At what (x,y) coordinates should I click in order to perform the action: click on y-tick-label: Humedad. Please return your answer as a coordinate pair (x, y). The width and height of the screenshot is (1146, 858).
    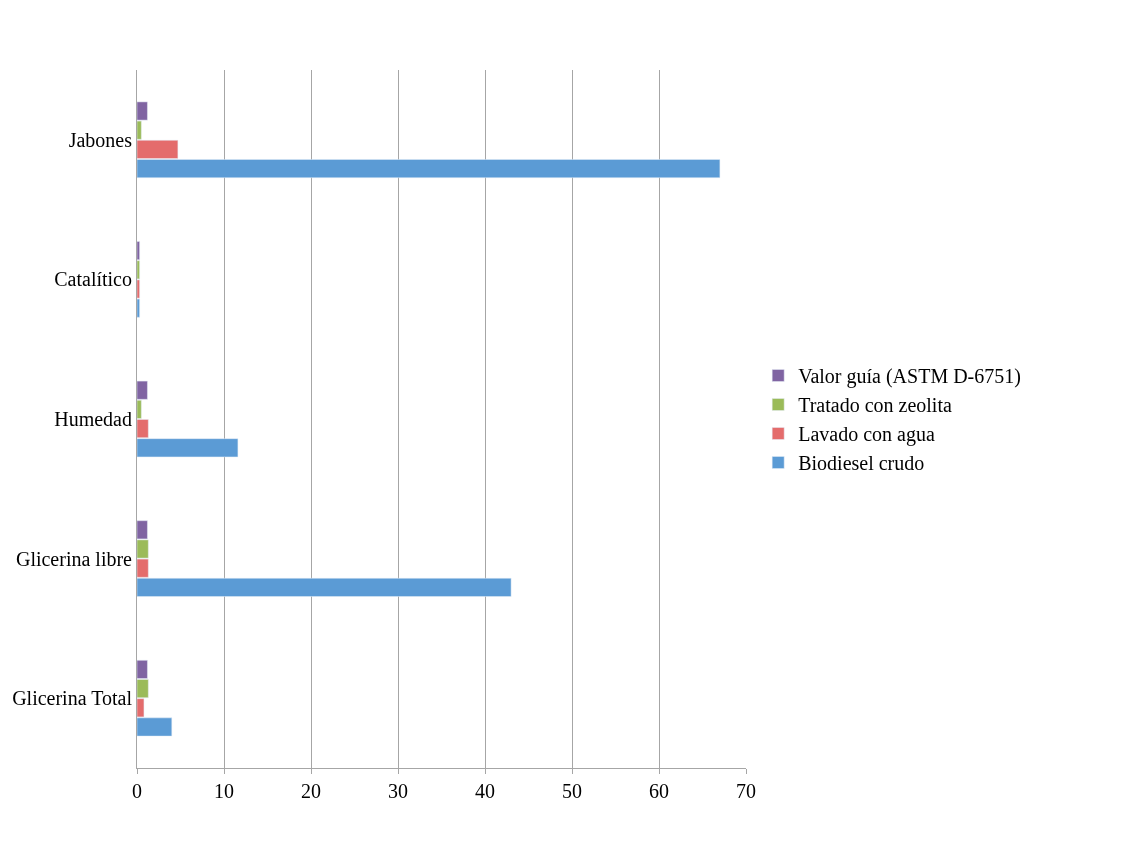
    Looking at the image, I should click on (93, 419).